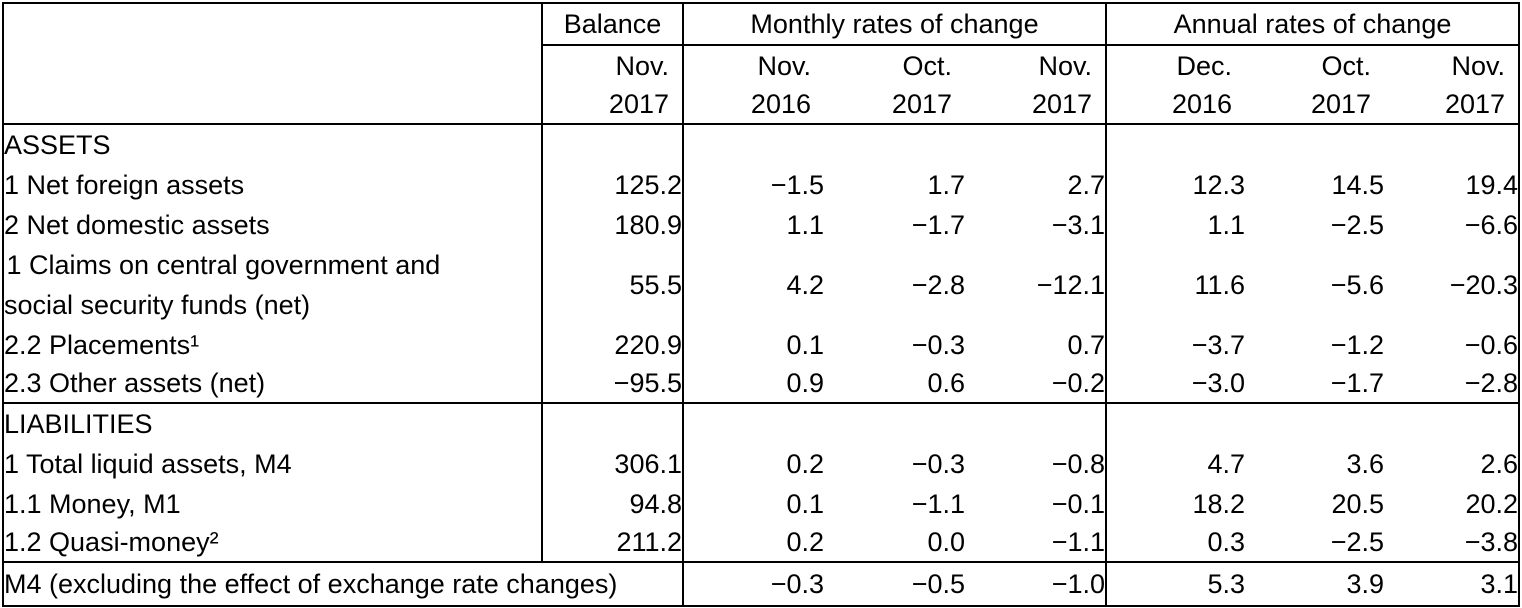 The width and height of the screenshot is (1522, 608). What do you see at coordinates (612, 464) in the screenshot?
I see `balance-value: 306.1` at bounding box center [612, 464].